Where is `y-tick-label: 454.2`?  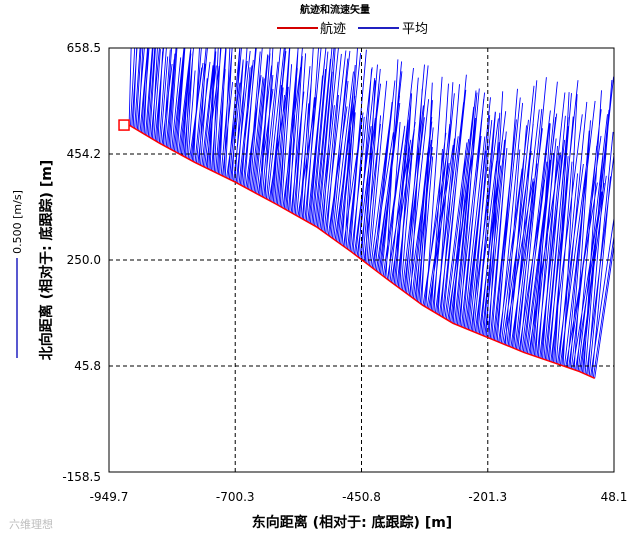 y-tick-label: 454.2 is located at coordinates (84, 154).